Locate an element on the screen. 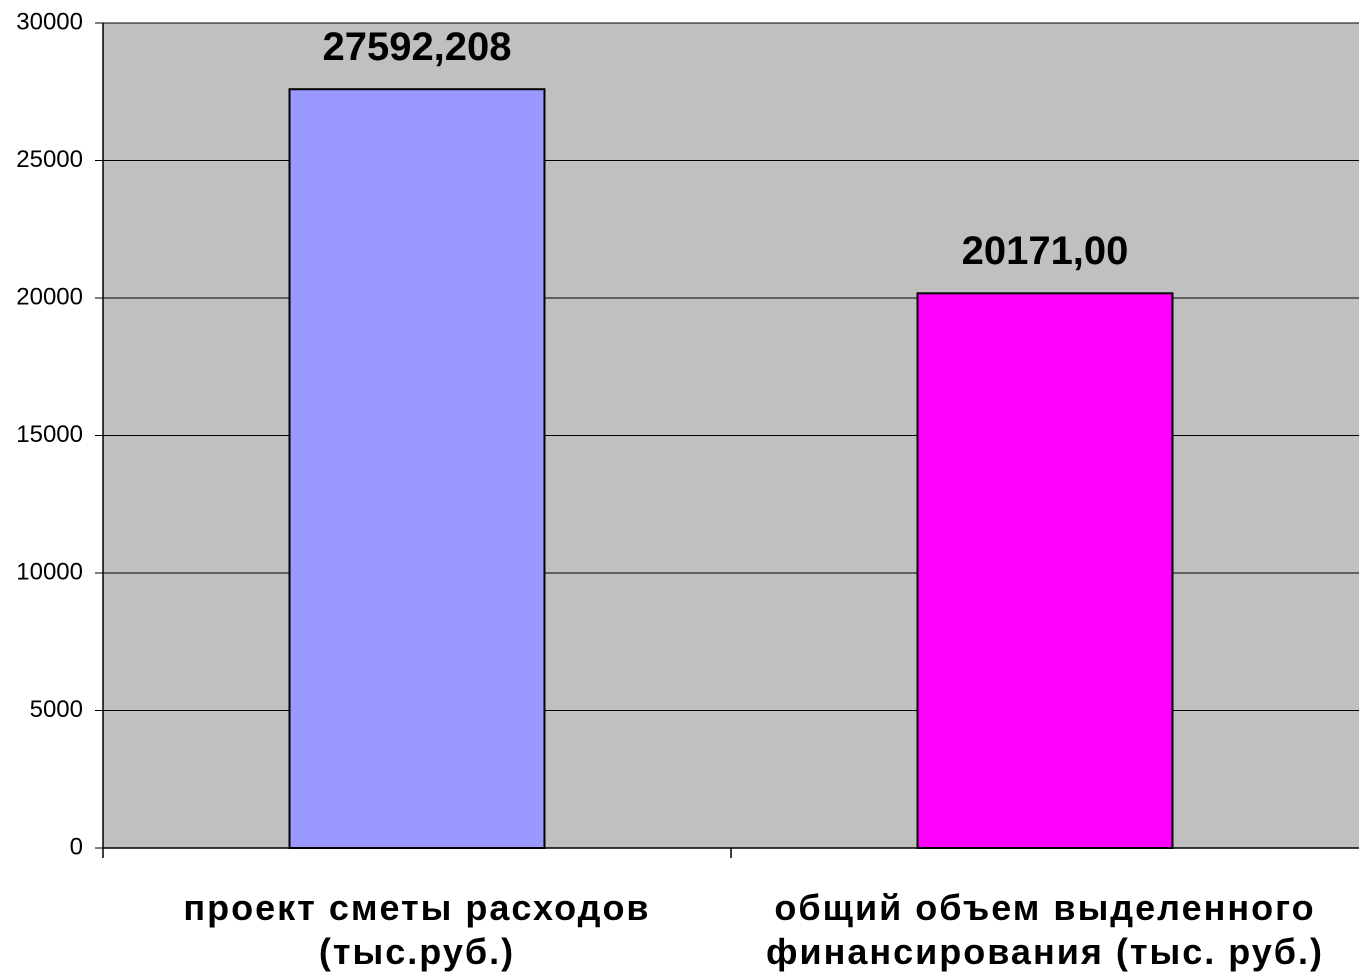 This screenshot has width=1359, height=978. y-tick-label: 20000 is located at coordinates (49, 296).